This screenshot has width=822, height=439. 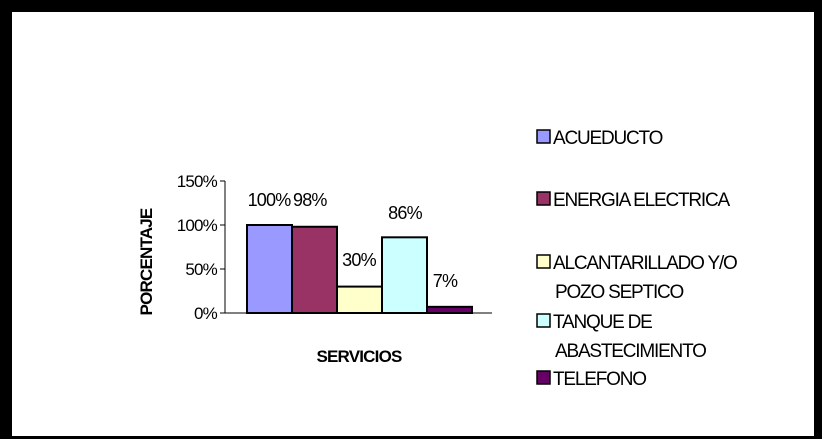 I want to click on legend-label: ABASTECIMIENTO, so click(x=630, y=351).